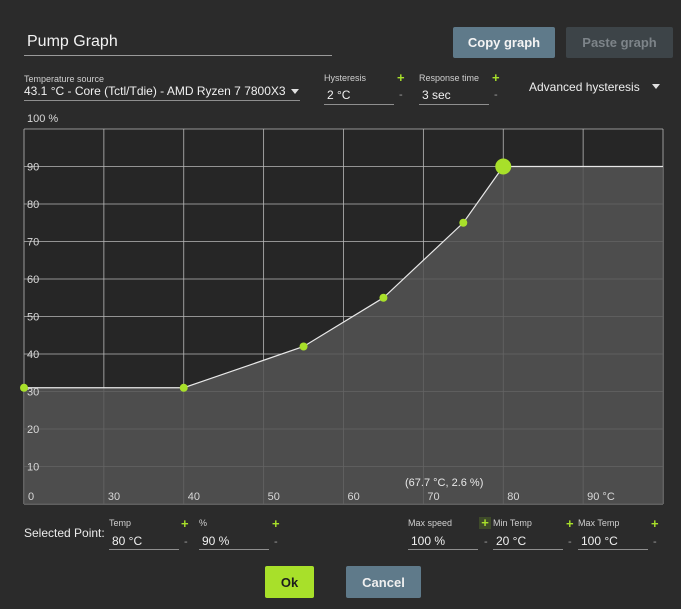  What do you see at coordinates (274, 497) in the screenshot?
I see `x-tick-label: 50` at bounding box center [274, 497].